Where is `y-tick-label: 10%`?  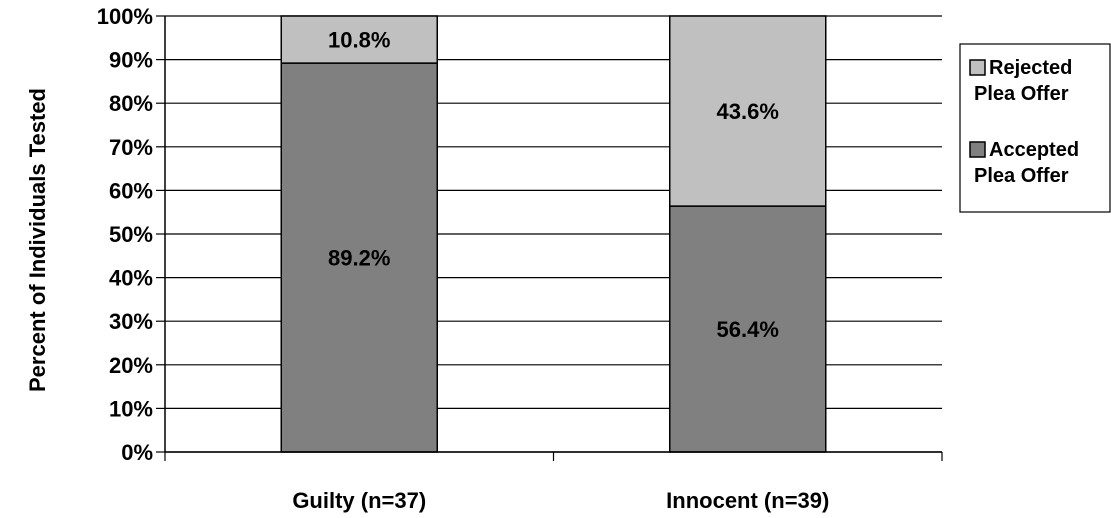
y-tick-label: 10% is located at coordinates (131, 408).